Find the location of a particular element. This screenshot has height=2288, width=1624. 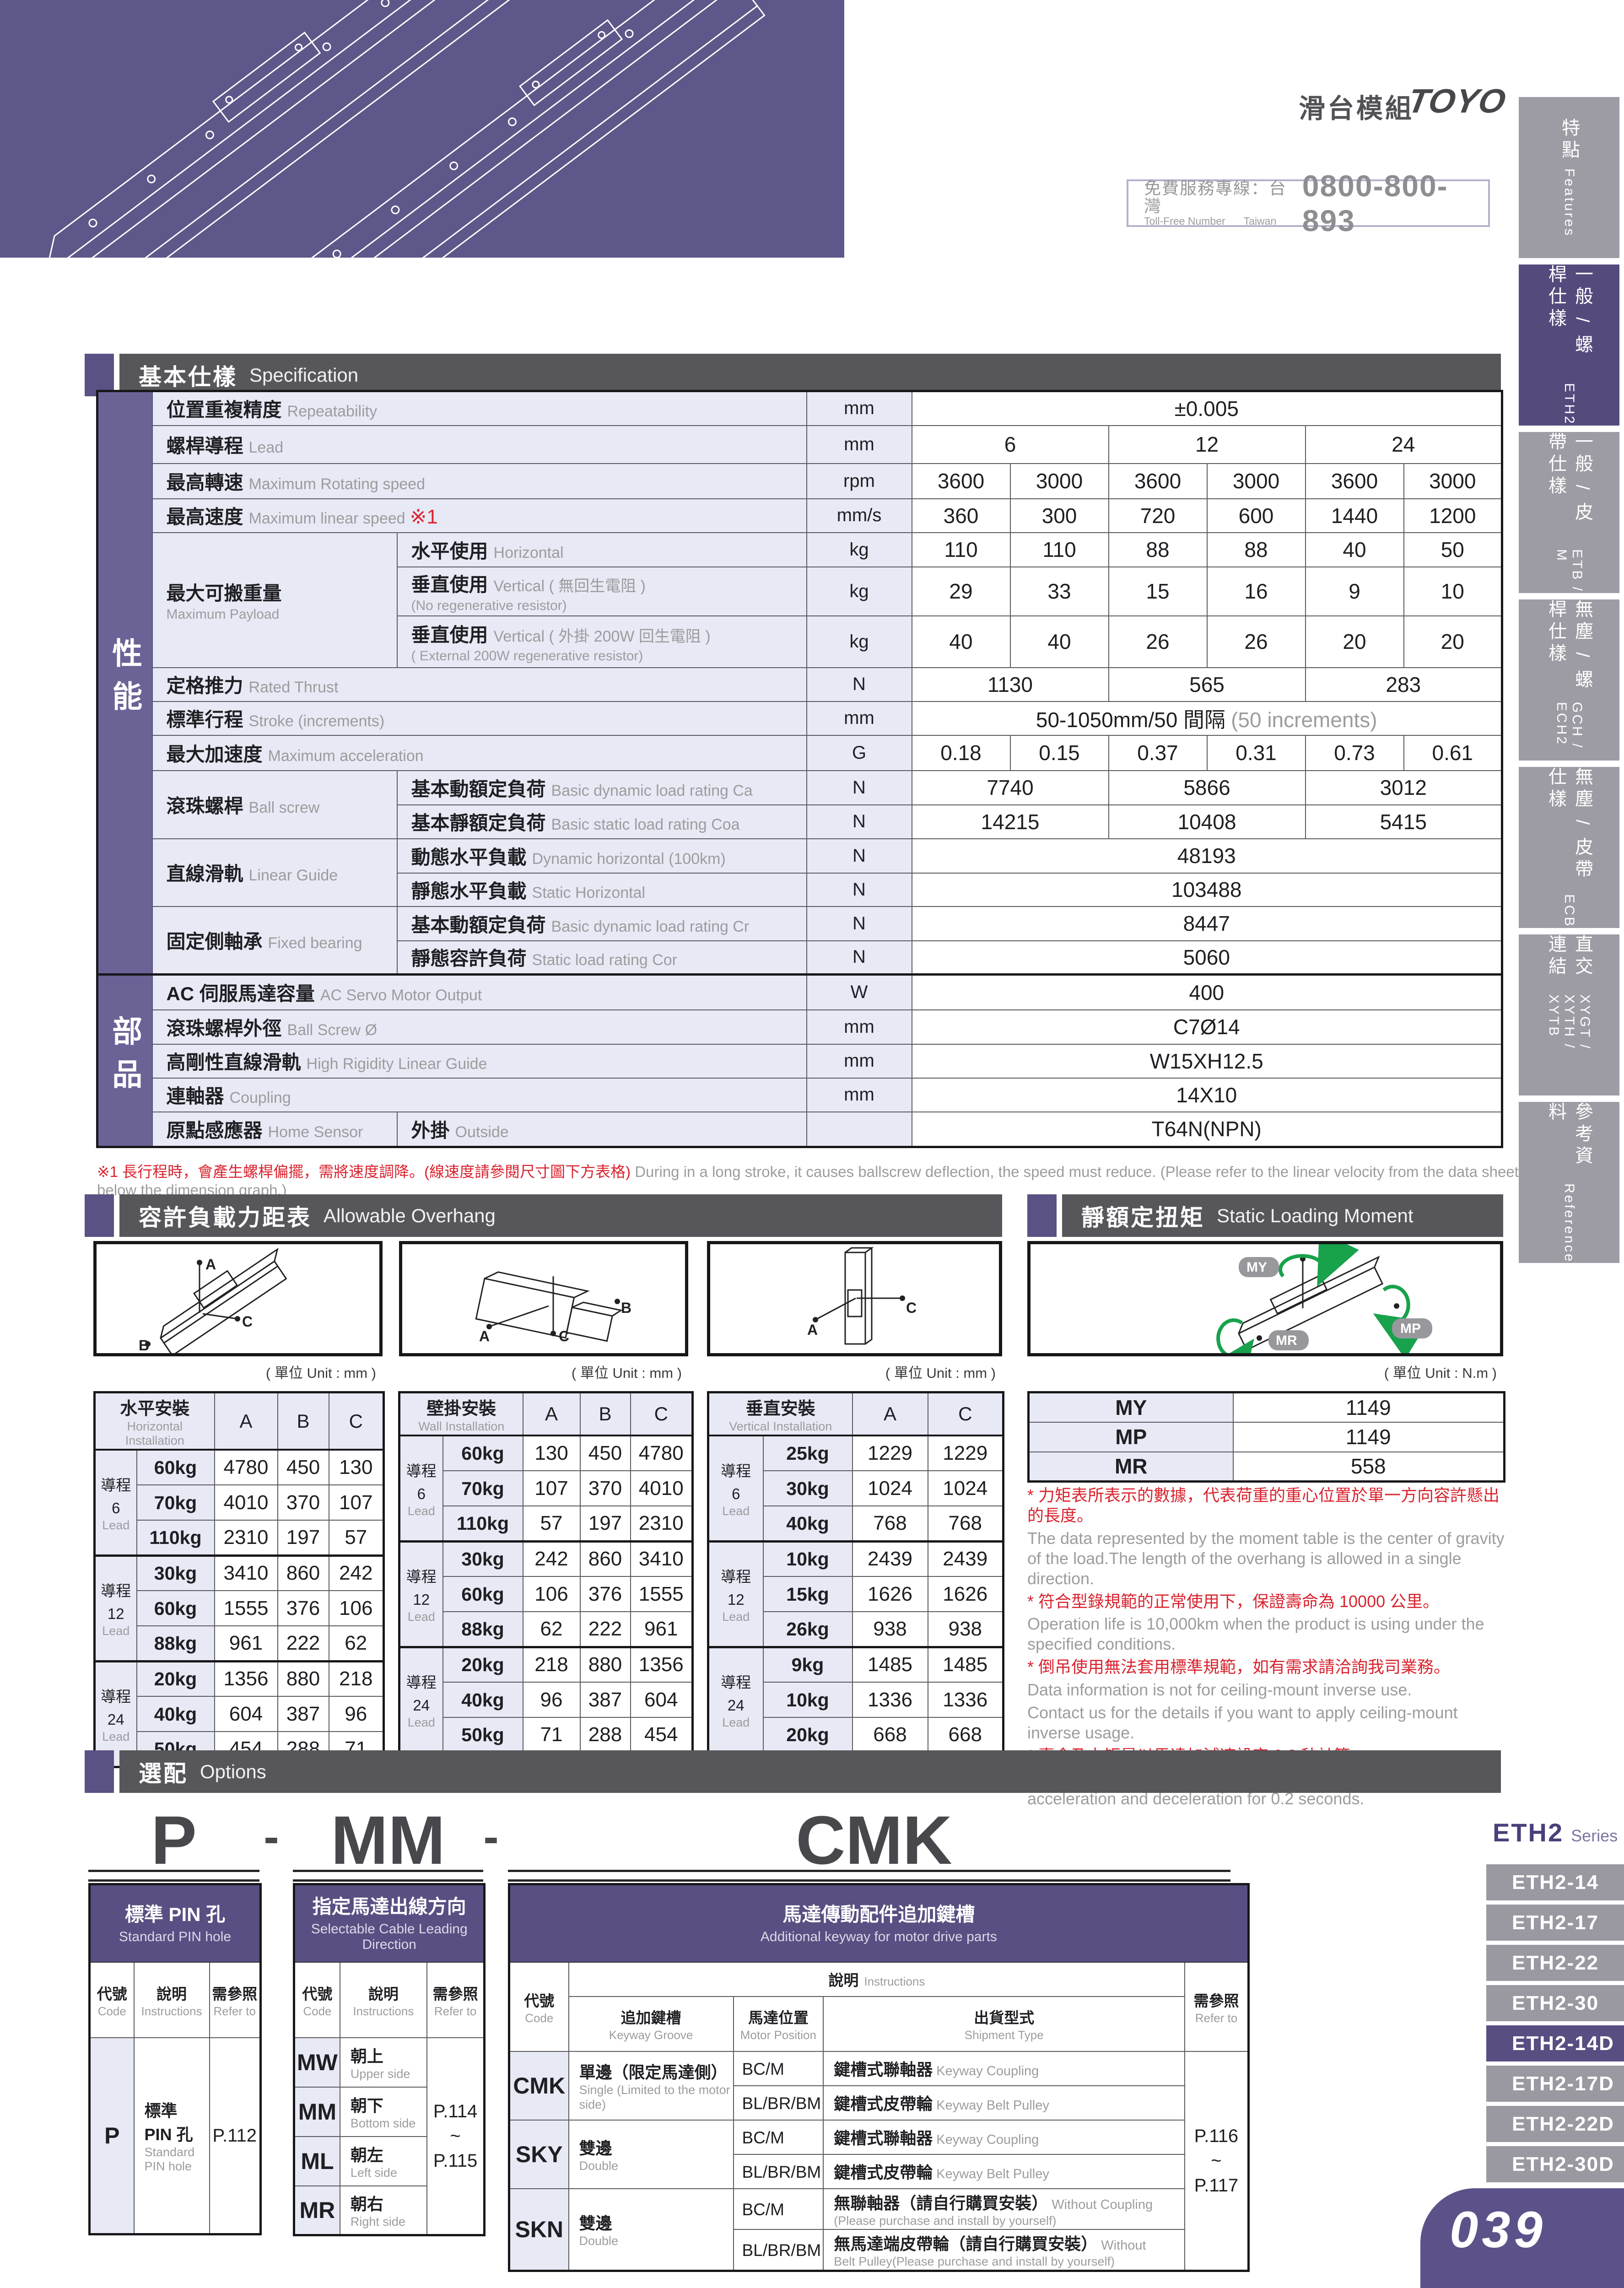

section-square-icon is located at coordinates (99, 1772).